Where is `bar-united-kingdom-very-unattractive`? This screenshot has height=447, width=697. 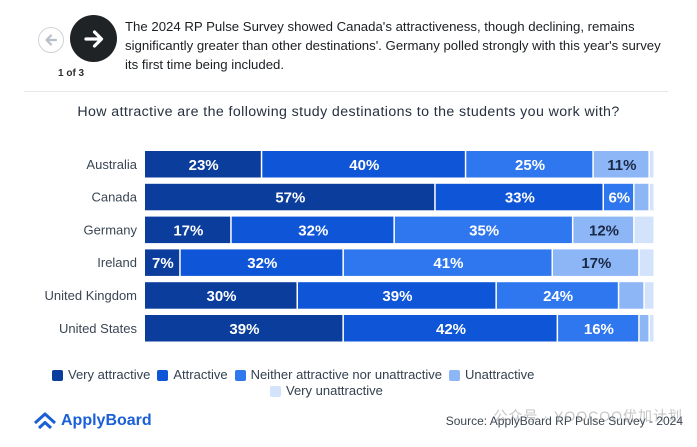
bar-united-kingdom-very-unattractive is located at coordinates (649, 295).